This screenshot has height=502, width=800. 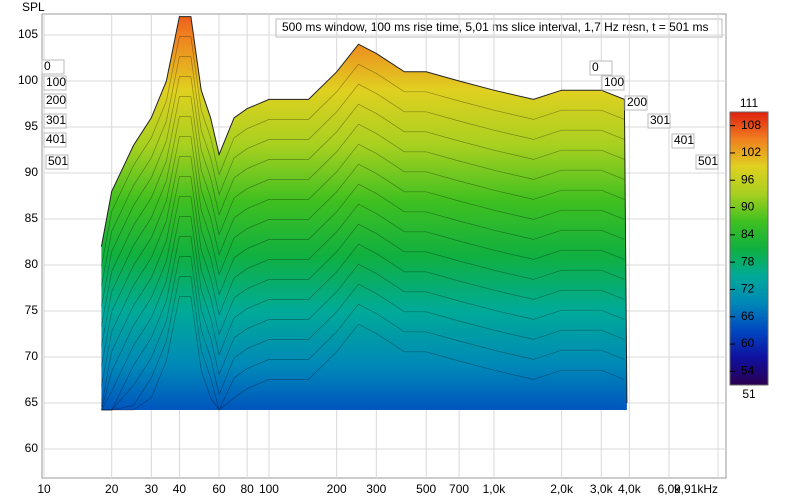 What do you see at coordinates (749, 394) in the screenshot?
I see `colorbar-min: 51` at bounding box center [749, 394].